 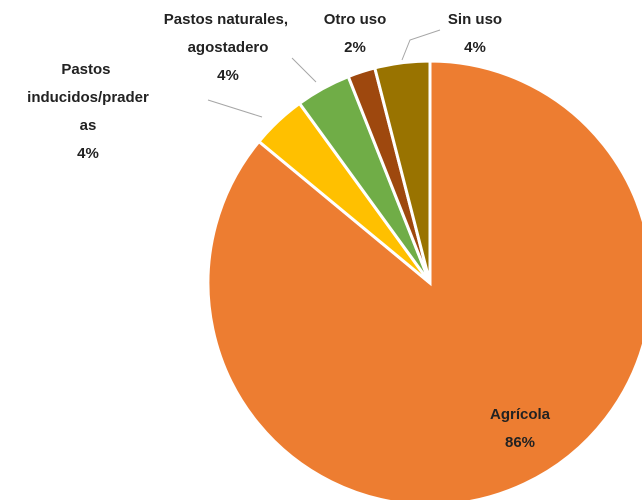 I want to click on category-label: Sin uso, so click(x=475, y=19).